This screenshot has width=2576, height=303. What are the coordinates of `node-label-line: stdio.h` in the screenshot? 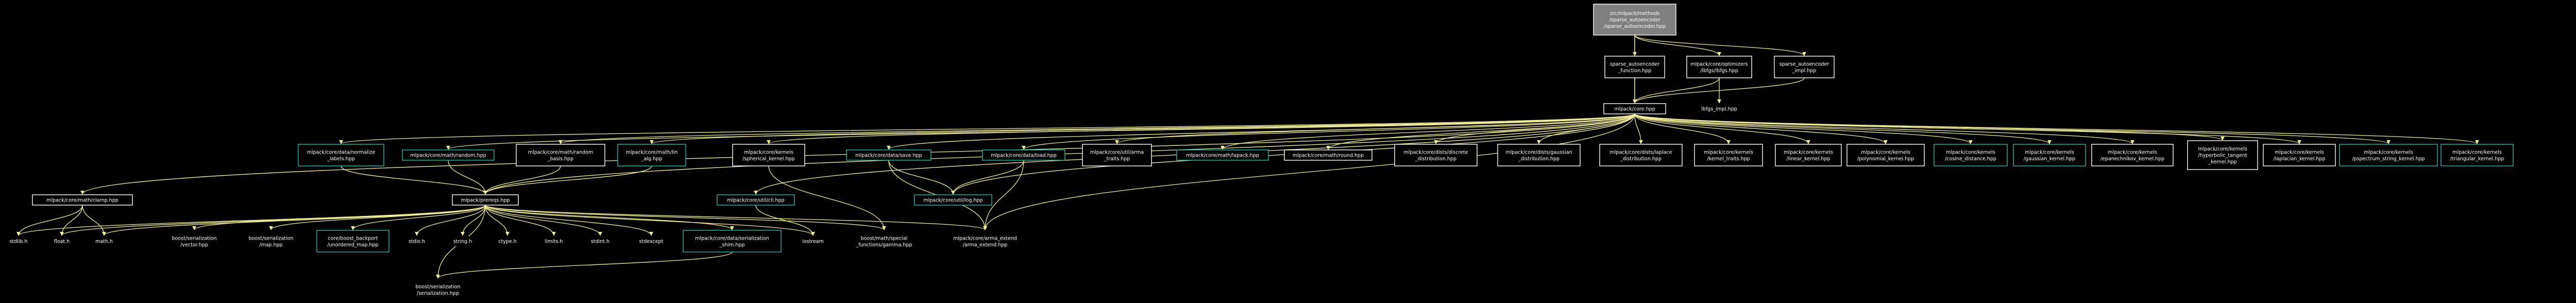 It's located at (417, 242).